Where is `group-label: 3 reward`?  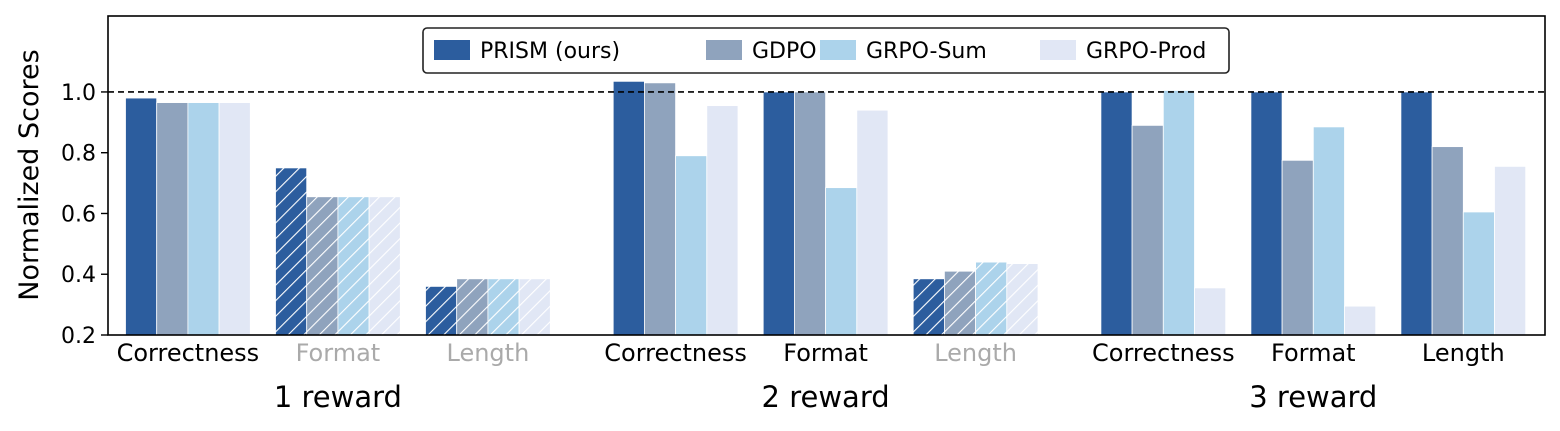
group-label: 3 reward is located at coordinates (1313, 397).